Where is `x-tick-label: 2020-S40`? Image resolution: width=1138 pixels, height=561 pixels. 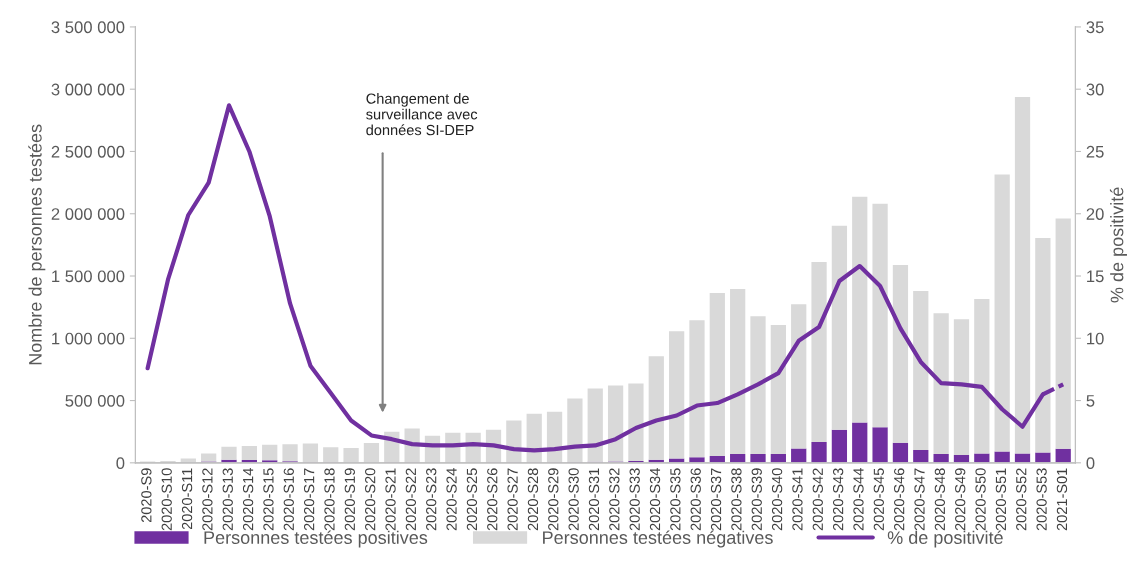
x-tick-label: 2020-S40 is located at coordinates (777, 499).